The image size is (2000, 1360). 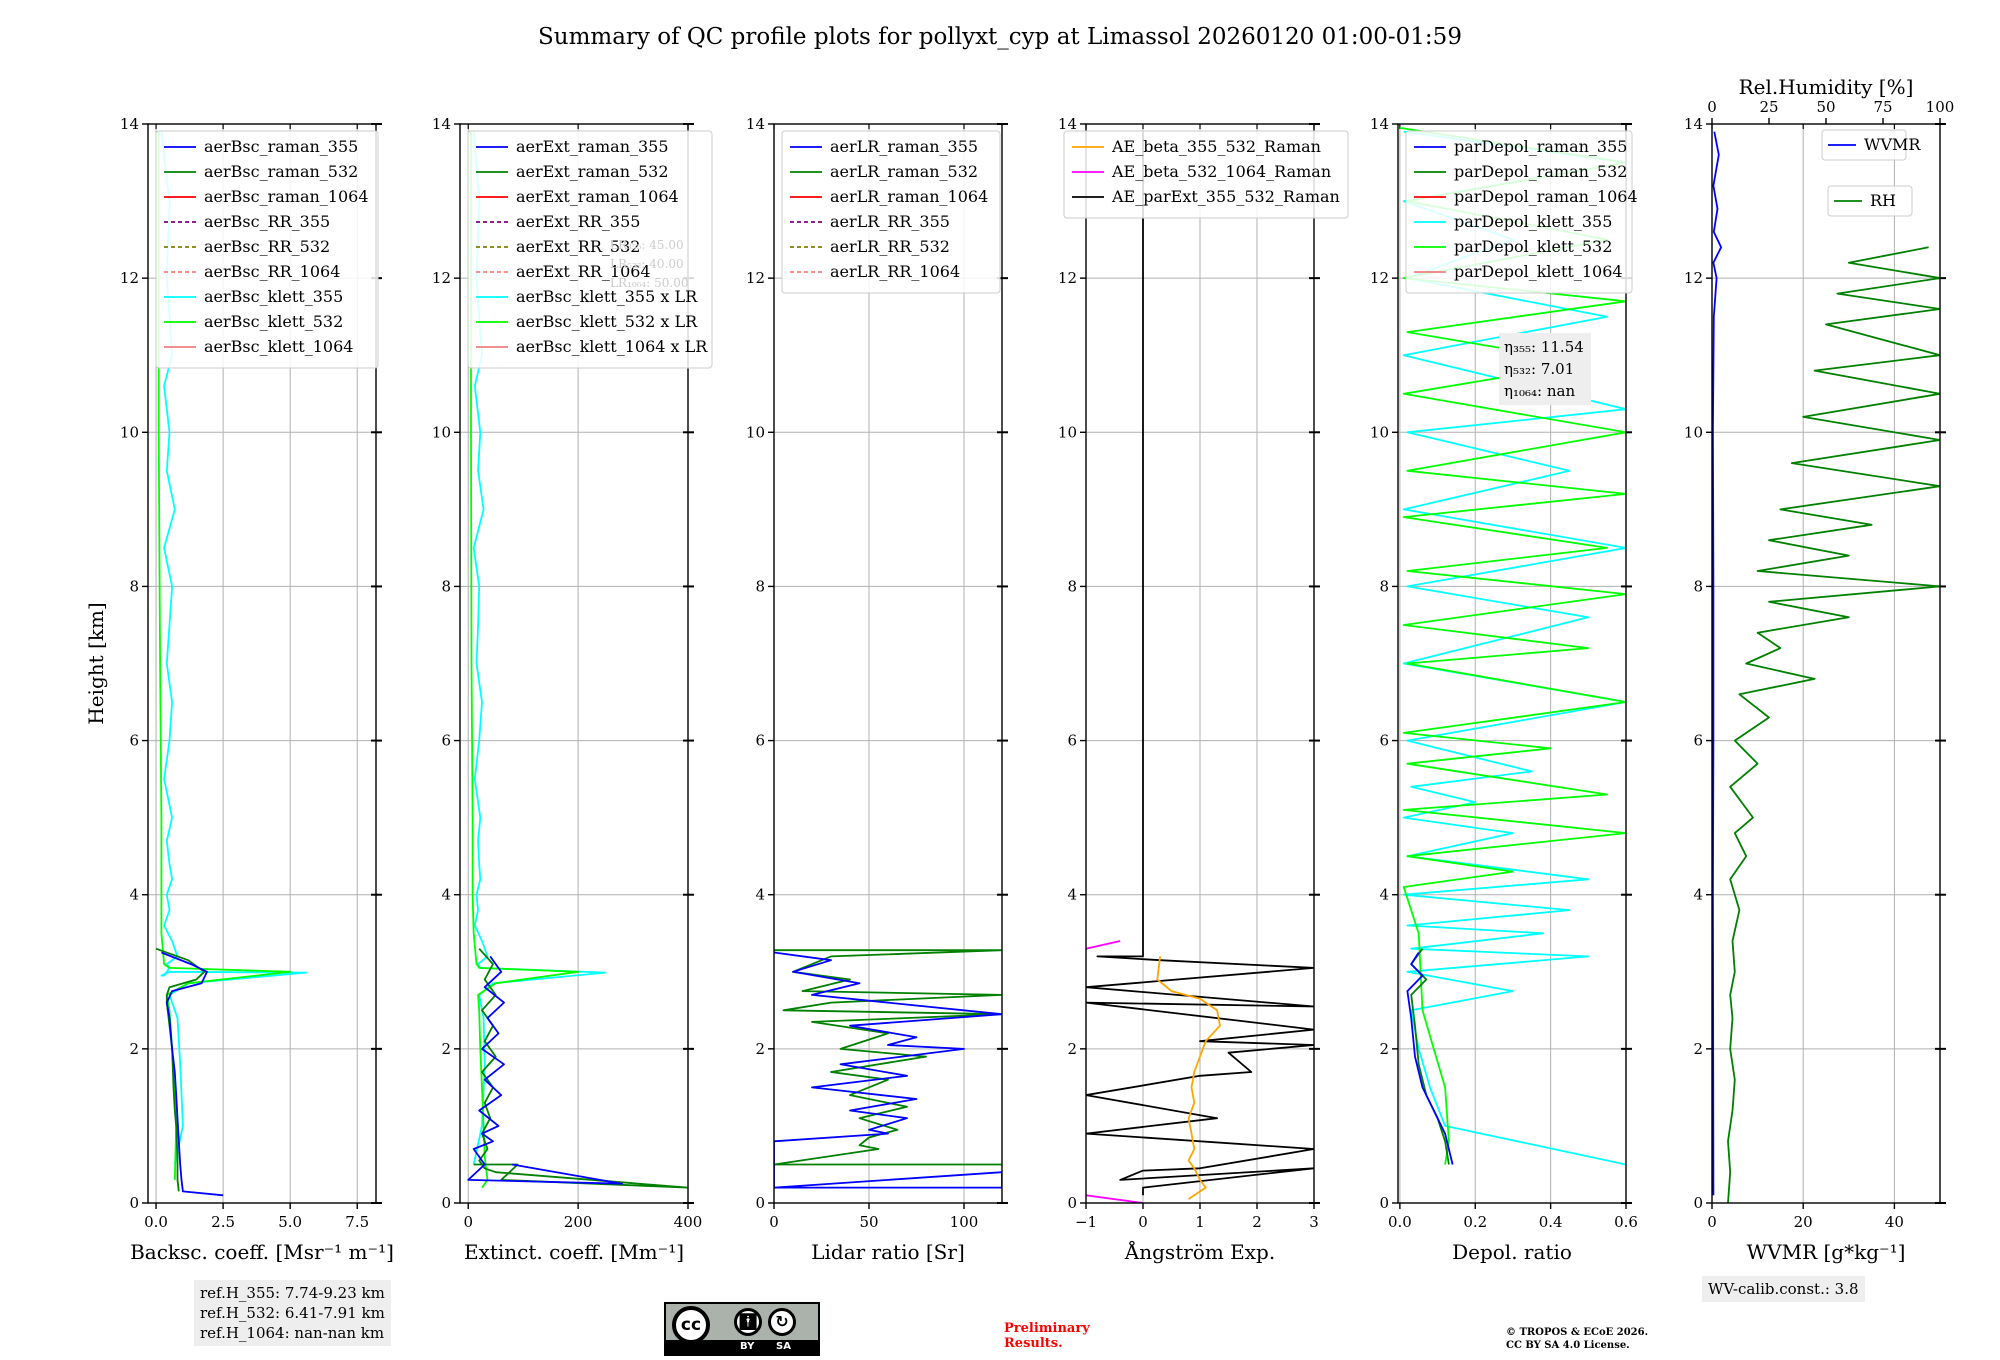 I want to click on legend-label: RH, so click(x=1883, y=200).